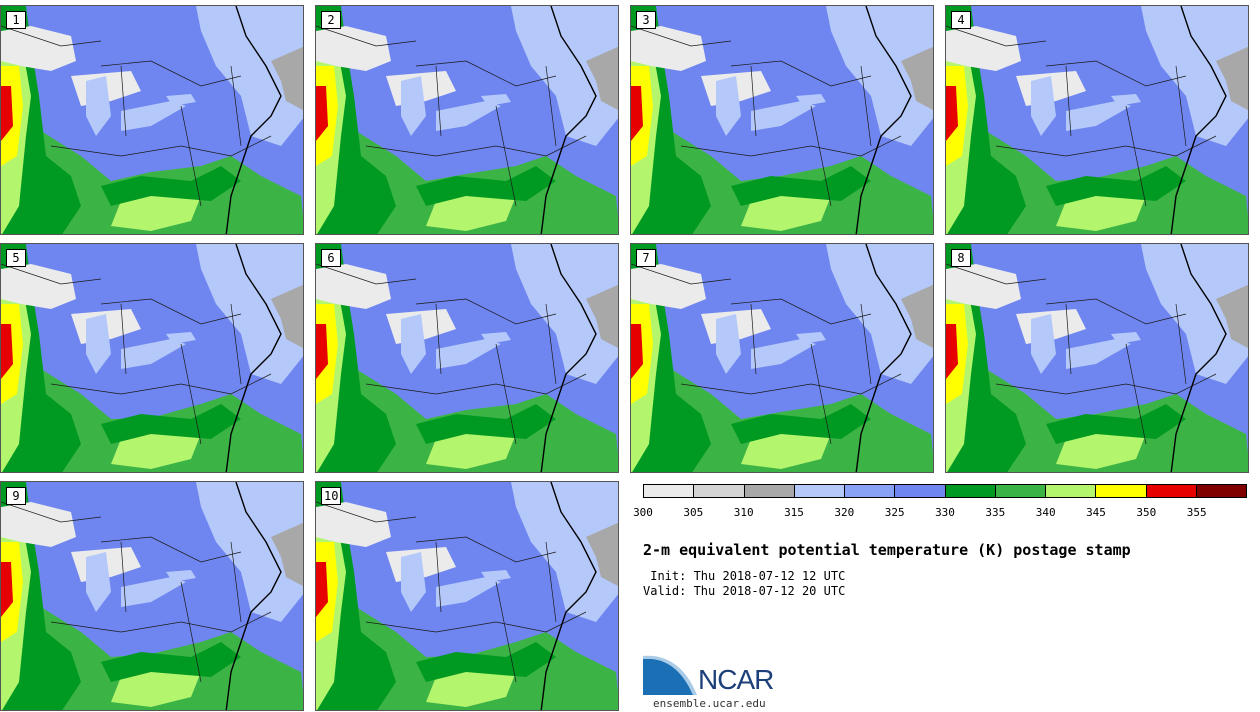 Image resolution: width=1260 pixels, height=712 pixels. What do you see at coordinates (646, 20) in the screenshot?
I see `panel-number: 3` at bounding box center [646, 20].